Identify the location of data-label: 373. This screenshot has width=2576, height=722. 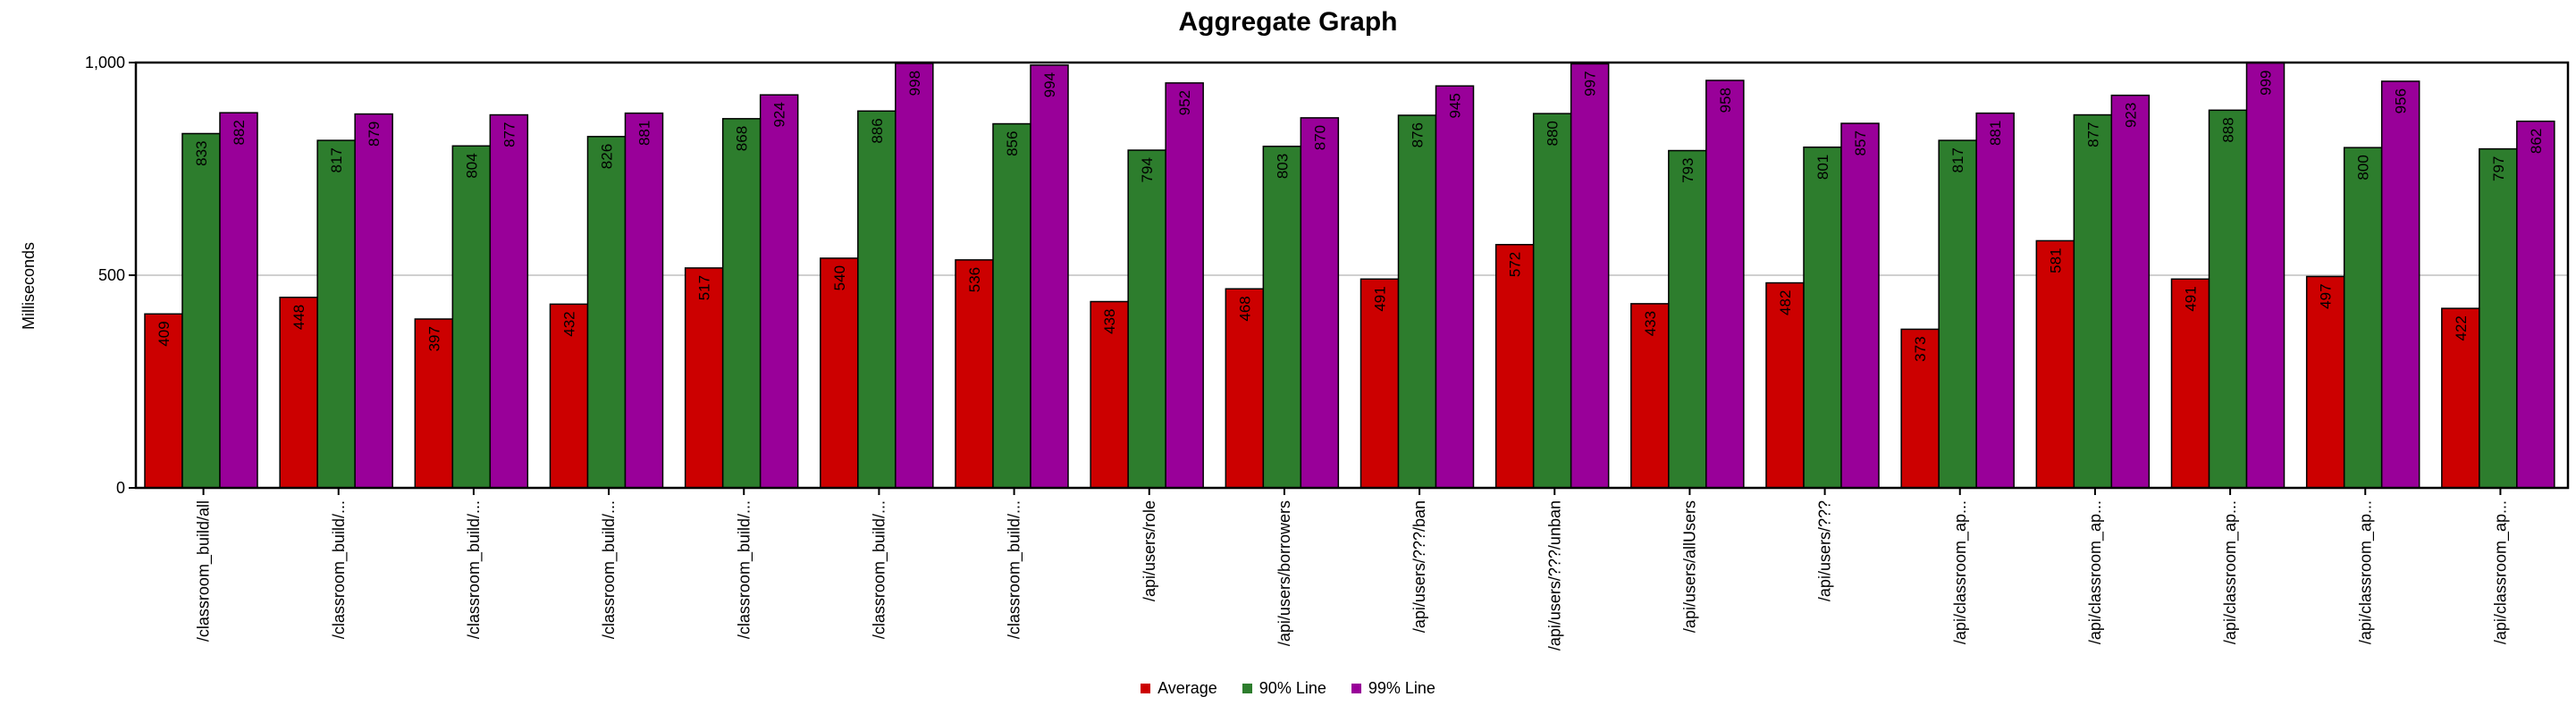
(1921, 348).